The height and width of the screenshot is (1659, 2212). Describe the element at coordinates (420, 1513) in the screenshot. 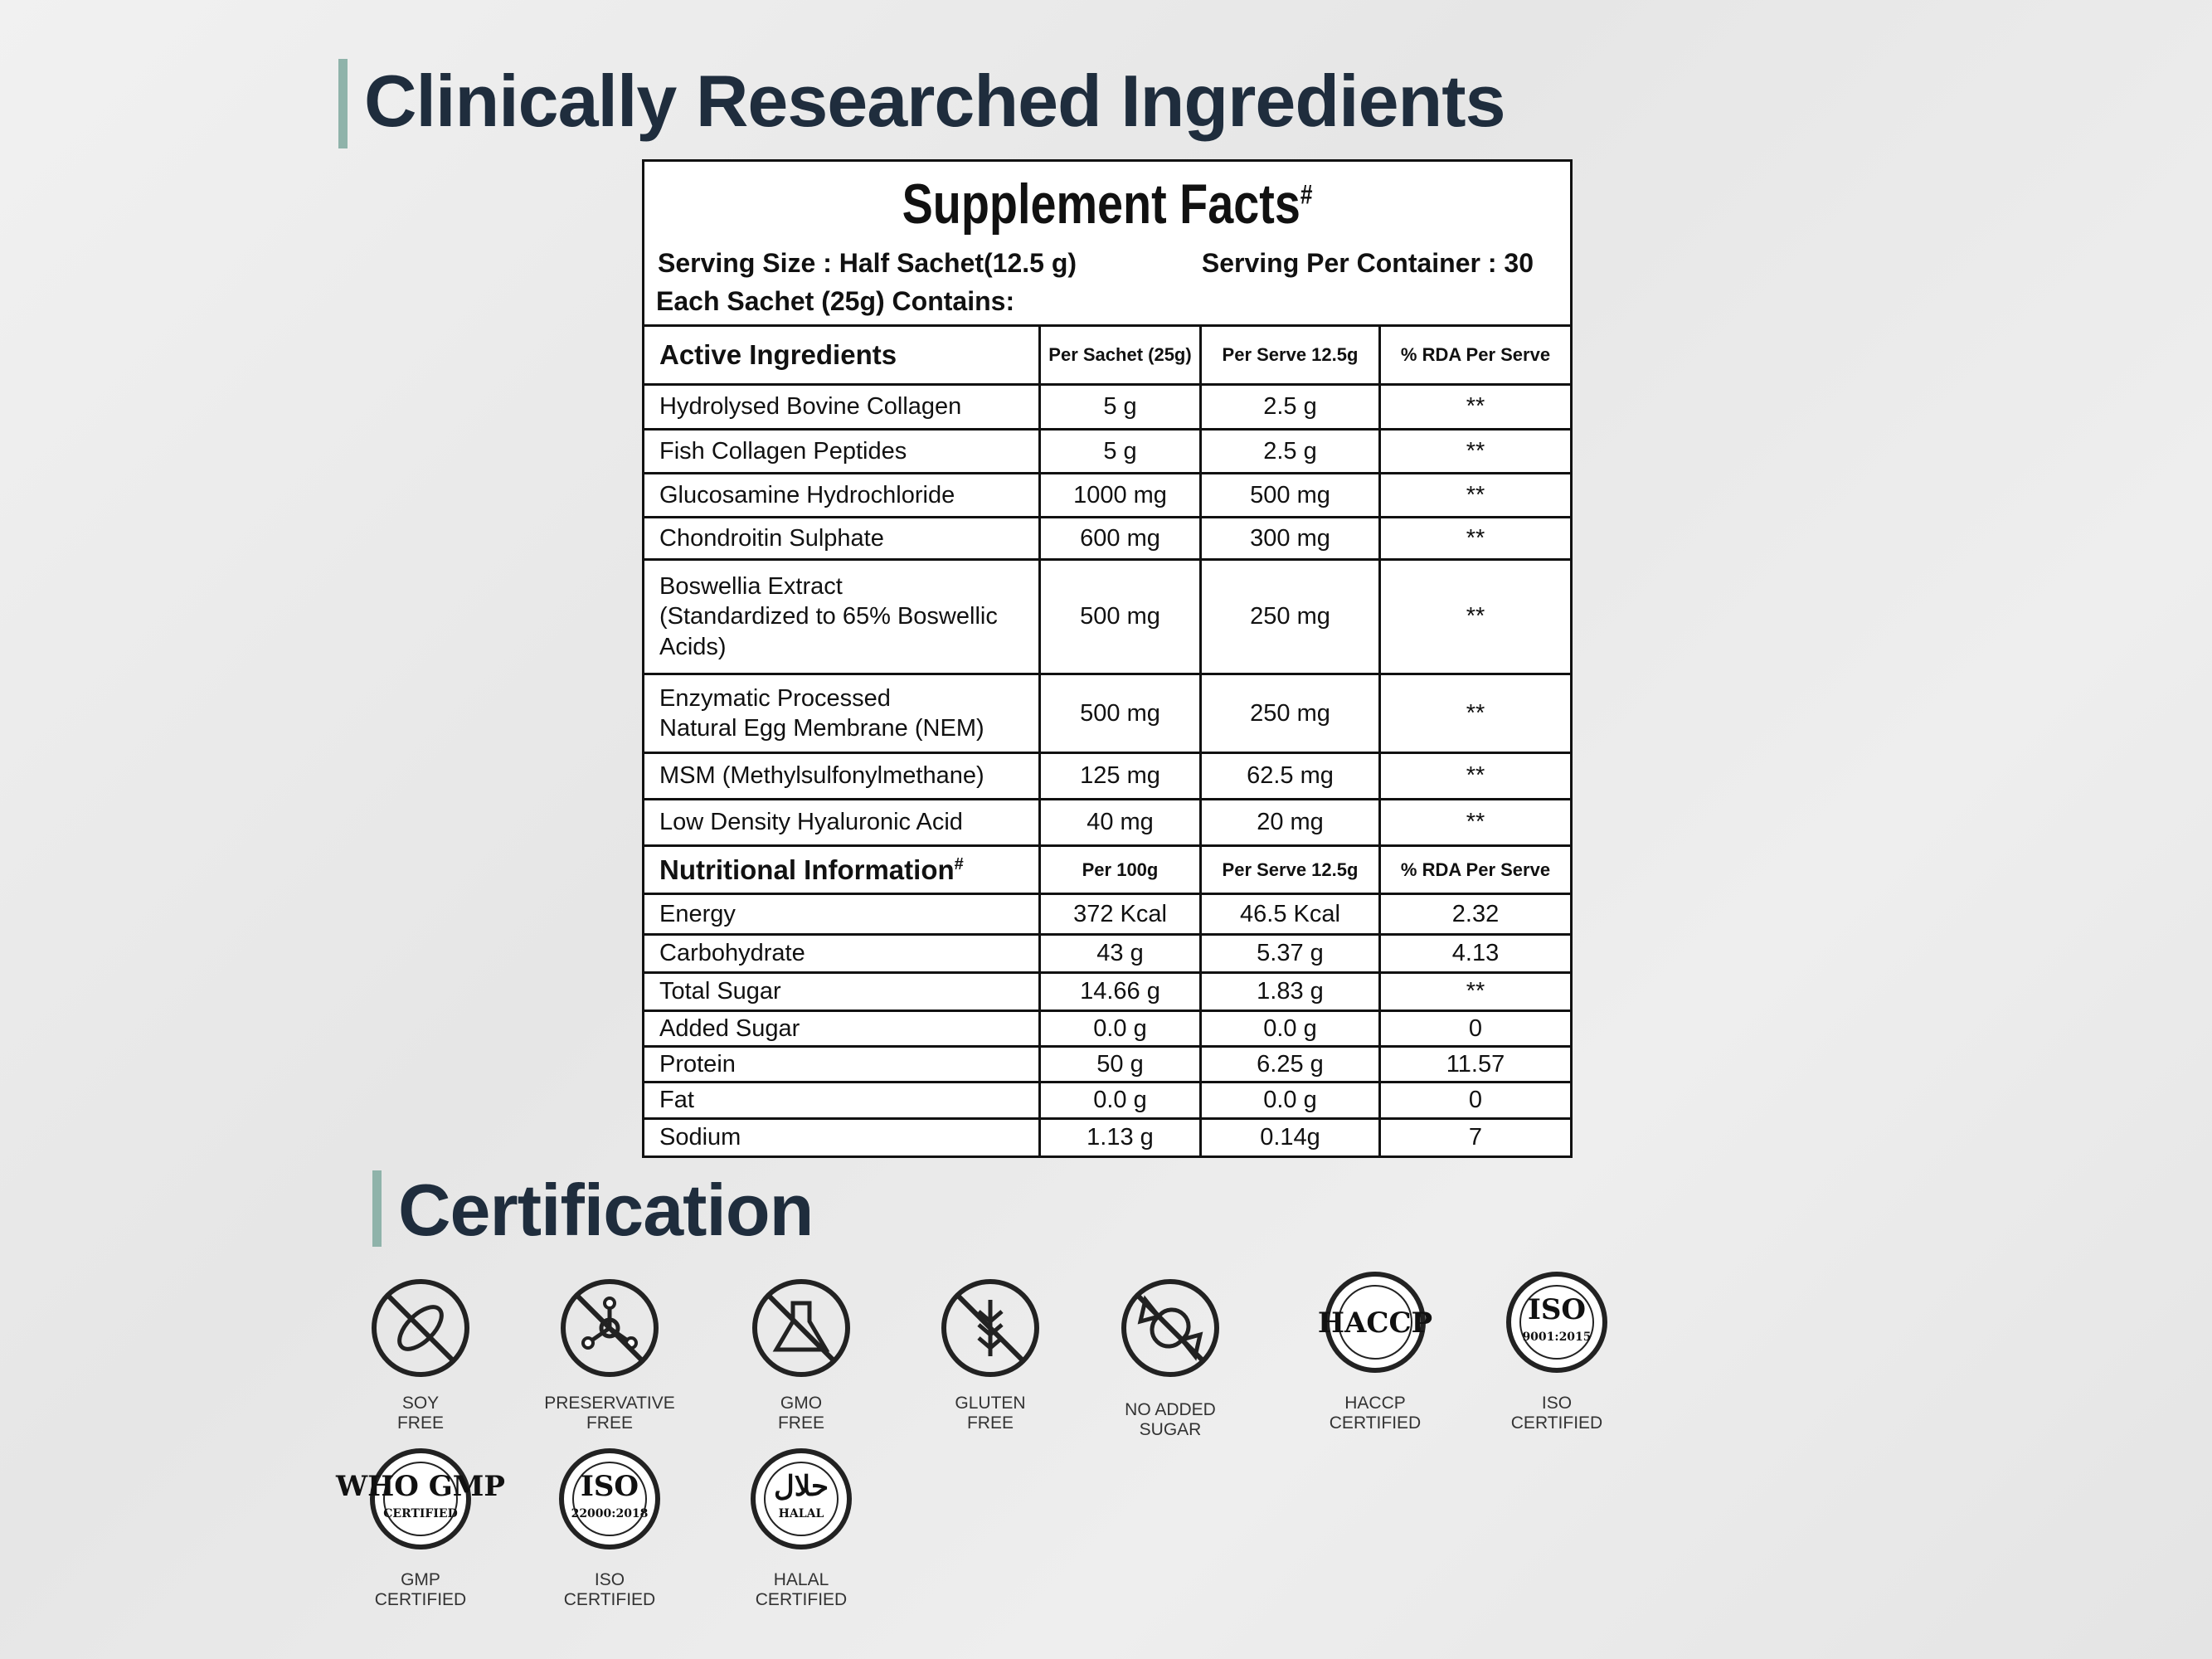

I see `badge-text: CERTIFIED` at that location.